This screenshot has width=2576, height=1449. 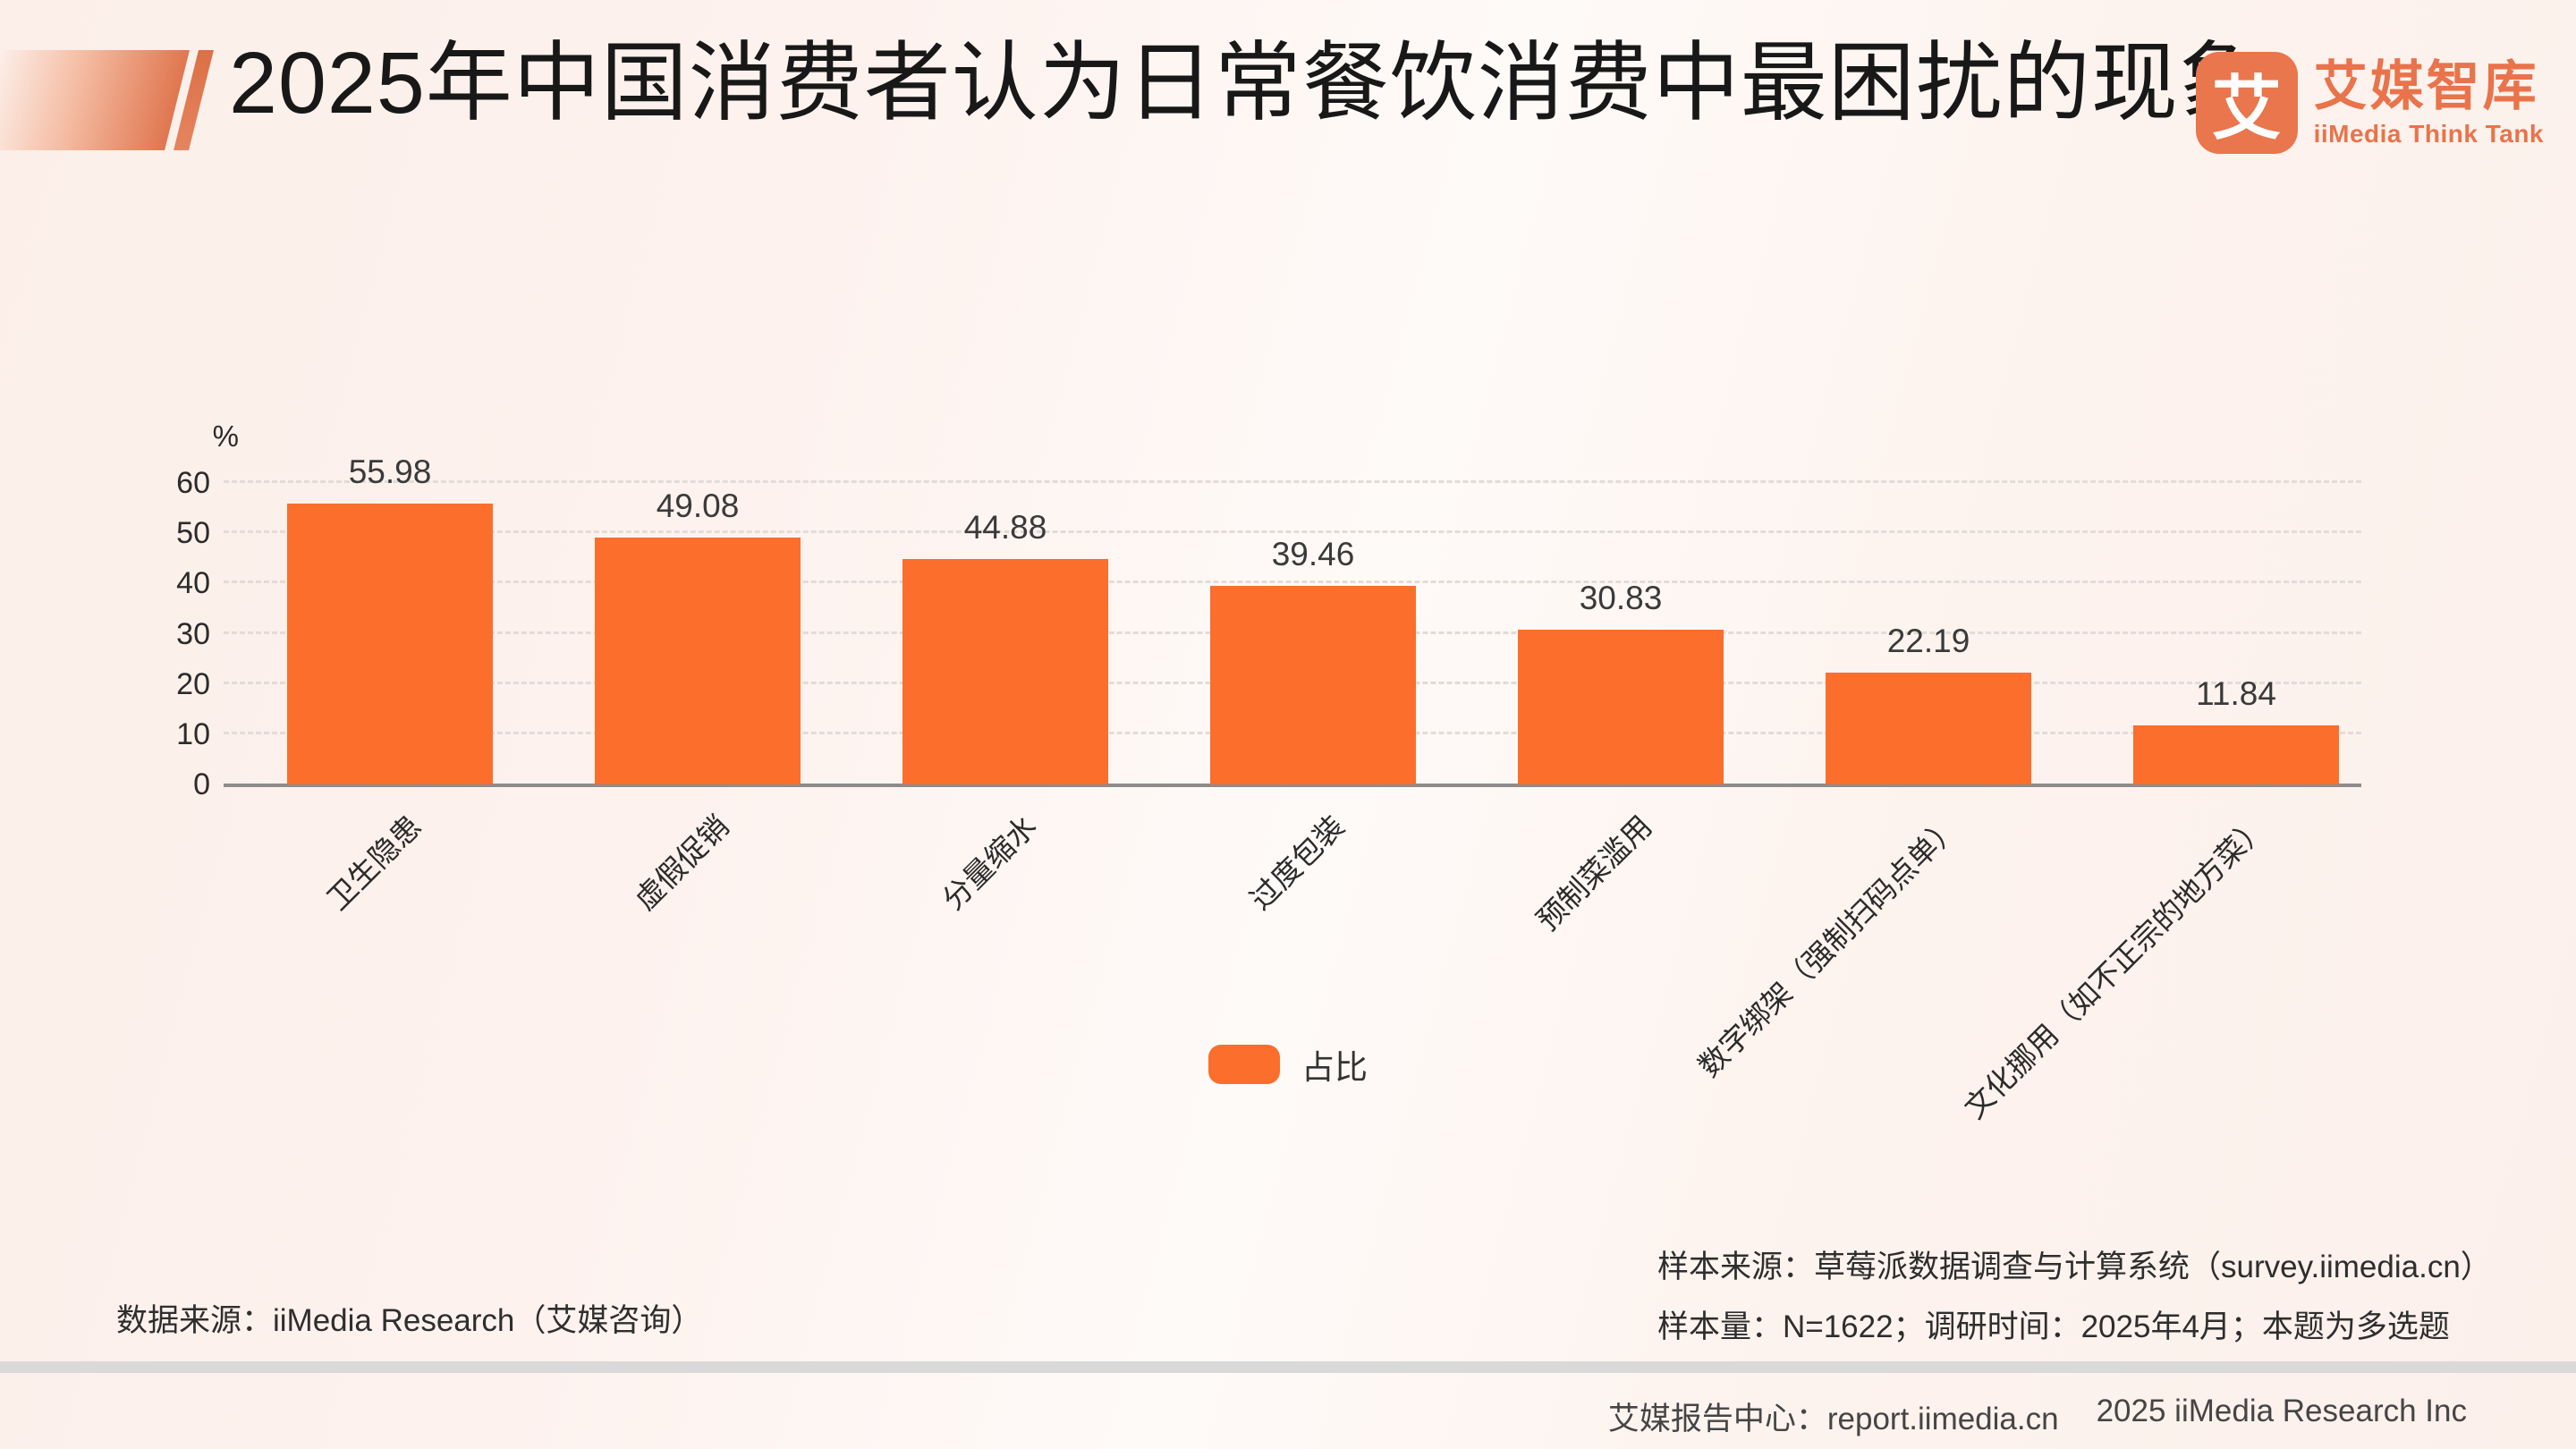 What do you see at coordinates (2236, 693) in the screenshot?
I see `value-label-6: 11.84` at bounding box center [2236, 693].